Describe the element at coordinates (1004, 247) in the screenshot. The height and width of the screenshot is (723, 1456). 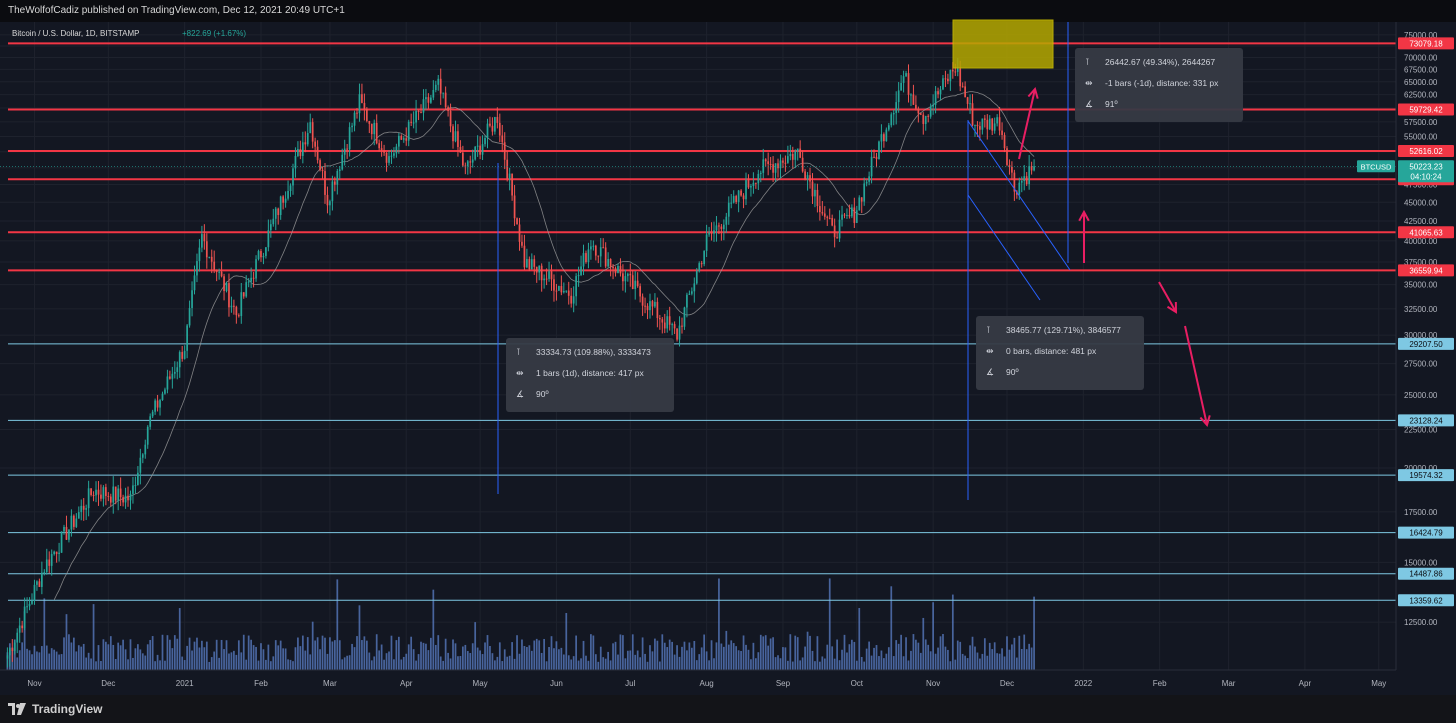
I see `channel-lower-line` at that location.